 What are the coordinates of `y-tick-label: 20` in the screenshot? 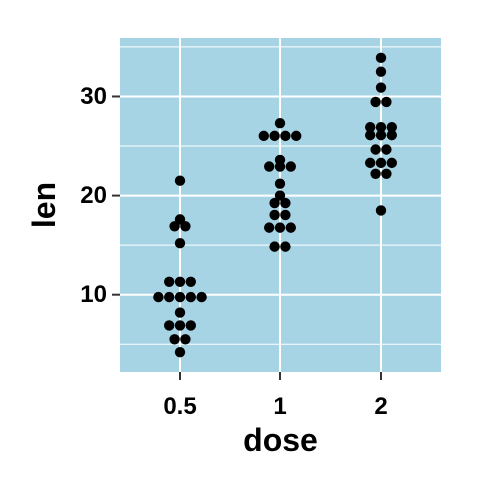 It's located at (93, 195).